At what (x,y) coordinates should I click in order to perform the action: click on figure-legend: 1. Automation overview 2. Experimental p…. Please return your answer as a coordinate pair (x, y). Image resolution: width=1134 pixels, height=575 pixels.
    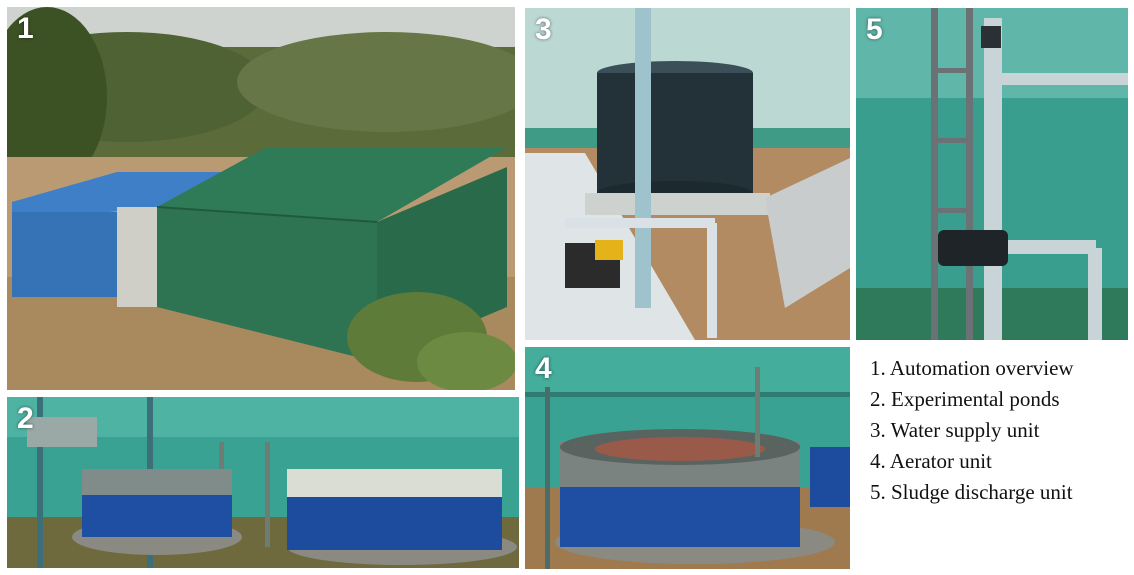
    Looking at the image, I should click on (972, 430).